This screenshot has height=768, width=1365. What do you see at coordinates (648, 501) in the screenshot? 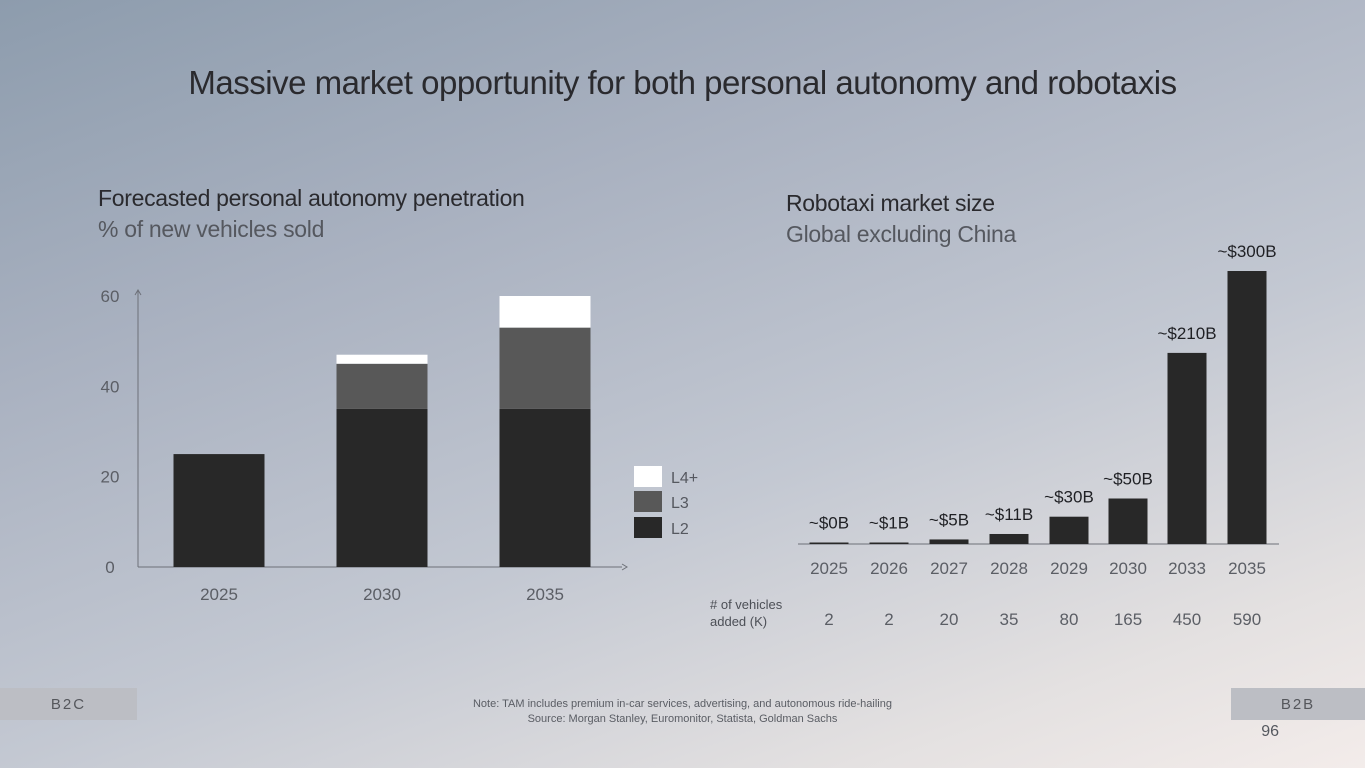
I see `legend-swatch-l3` at bounding box center [648, 501].